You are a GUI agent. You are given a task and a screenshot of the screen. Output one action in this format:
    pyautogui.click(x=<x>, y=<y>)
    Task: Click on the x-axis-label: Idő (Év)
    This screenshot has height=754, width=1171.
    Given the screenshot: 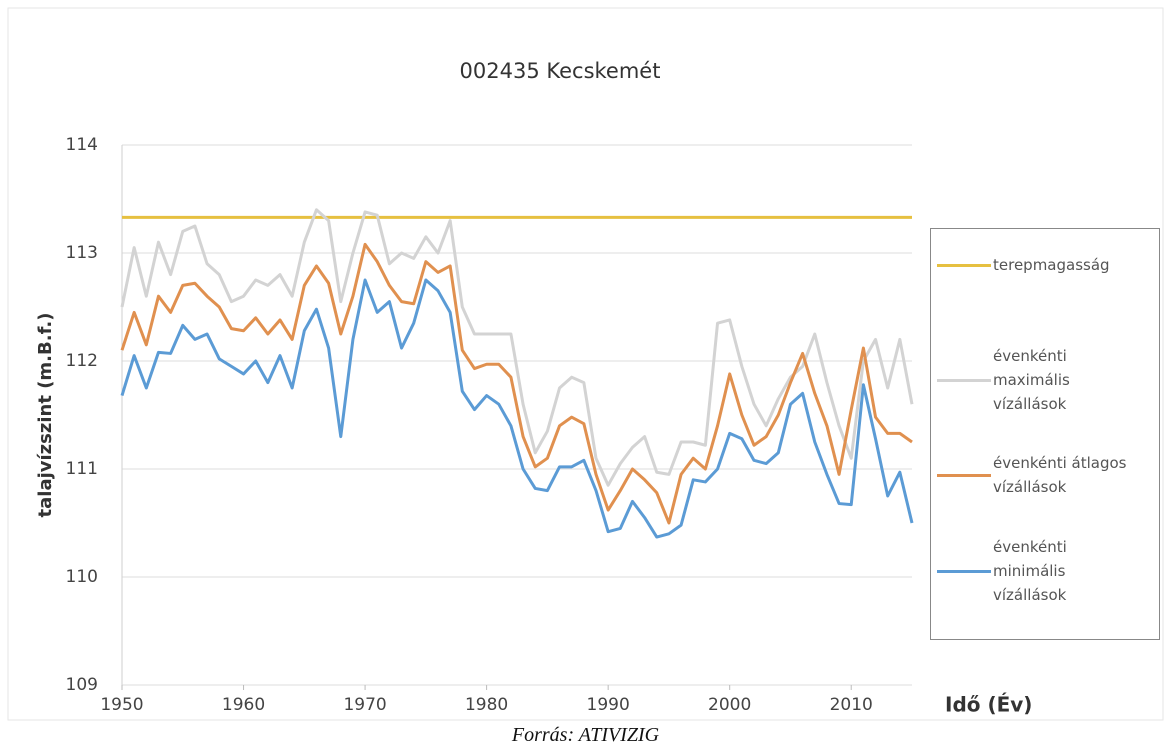 What is the action you would take?
    pyautogui.click(x=988, y=705)
    